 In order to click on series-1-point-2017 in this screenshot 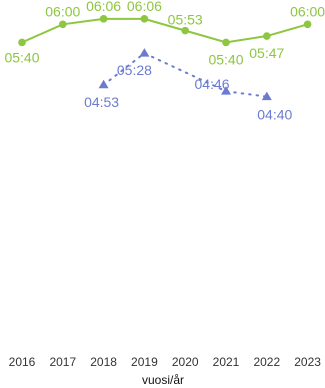, I will do `click(63, 24)`.